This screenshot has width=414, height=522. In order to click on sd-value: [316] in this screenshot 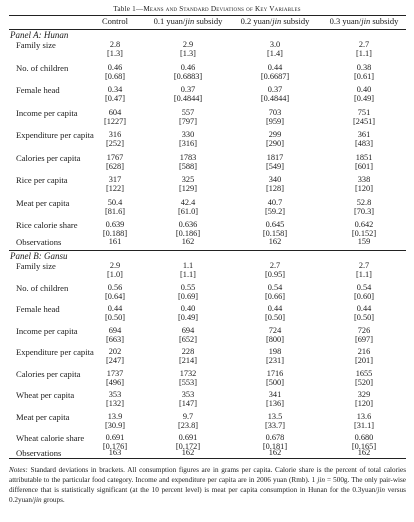, I will do `click(188, 143)`.